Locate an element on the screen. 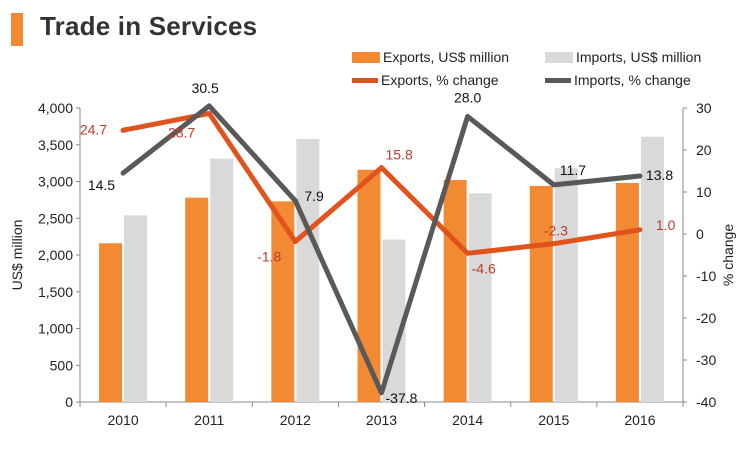 The height and width of the screenshot is (450, 750). x-tick-label: 2016 is located at coordinates (639, 420).